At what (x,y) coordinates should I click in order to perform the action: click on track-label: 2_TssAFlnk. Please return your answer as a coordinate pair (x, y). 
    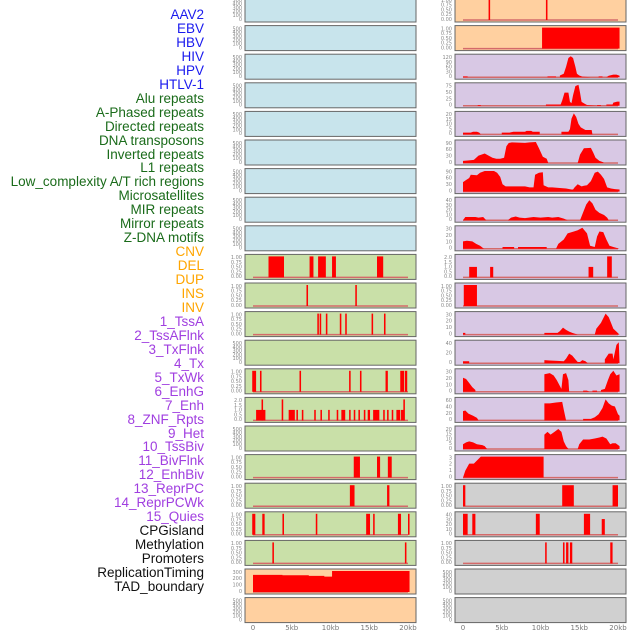
    Looking at the image, I should click on (169, 335).